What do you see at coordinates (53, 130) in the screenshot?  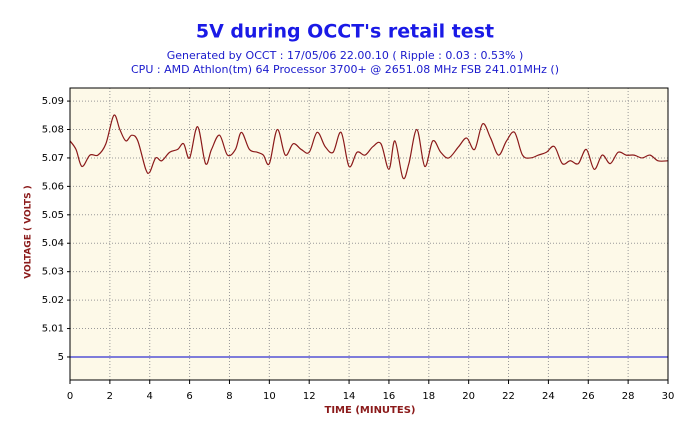 I see `y-tick-label: 5.08` at bounding box center [53, 130].